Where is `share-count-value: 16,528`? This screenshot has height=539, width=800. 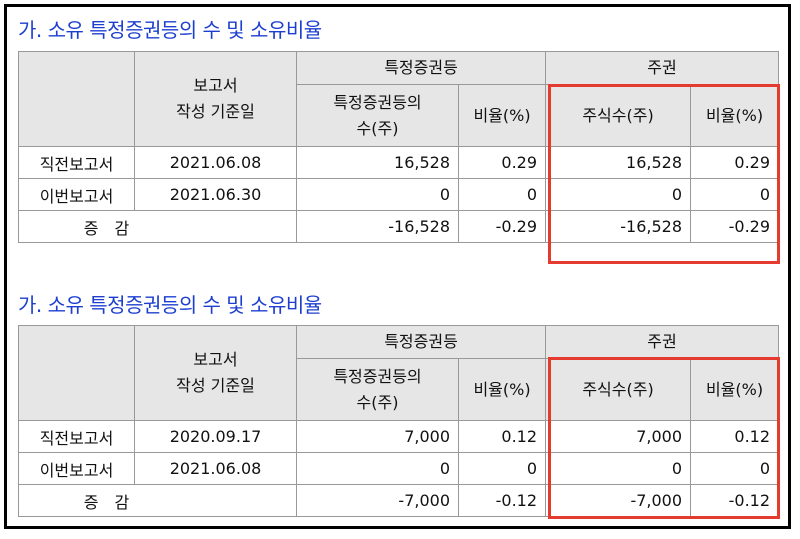 share-count-value: 16,528 is located at coordinates (618, 162).